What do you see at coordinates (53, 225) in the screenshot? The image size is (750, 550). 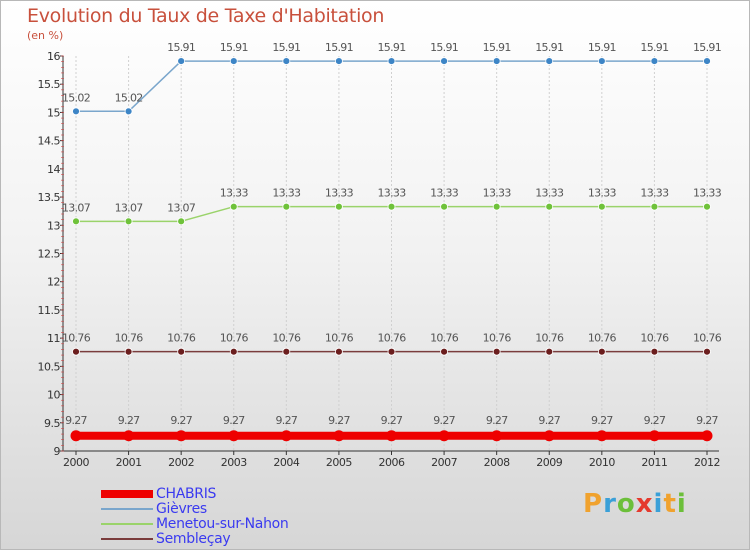 I see `y-tick-label: 13` at bounding box center [53, 225].